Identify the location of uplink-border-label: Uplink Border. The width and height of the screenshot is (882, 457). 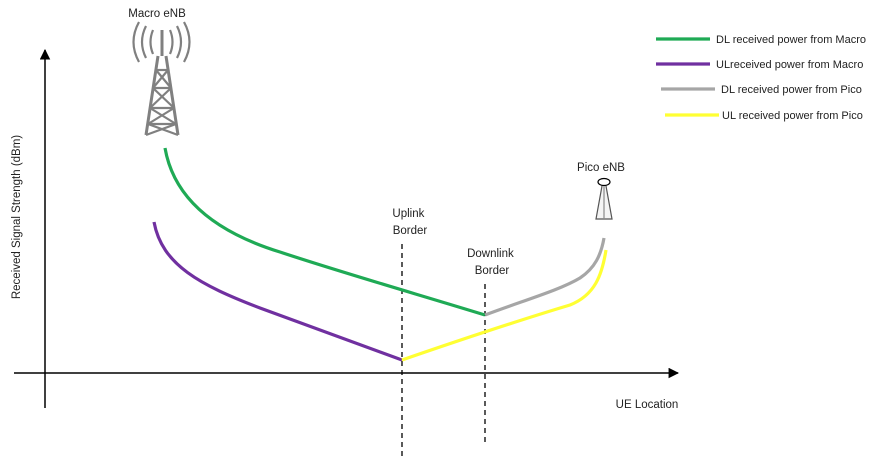
(409, 222).